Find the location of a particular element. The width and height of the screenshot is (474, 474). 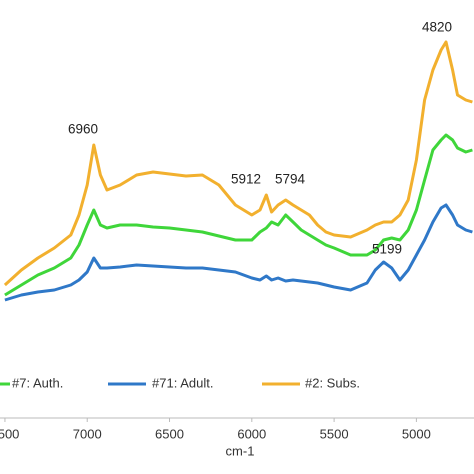

x-tick-label: 5000 is located at coordinates (416, 433).